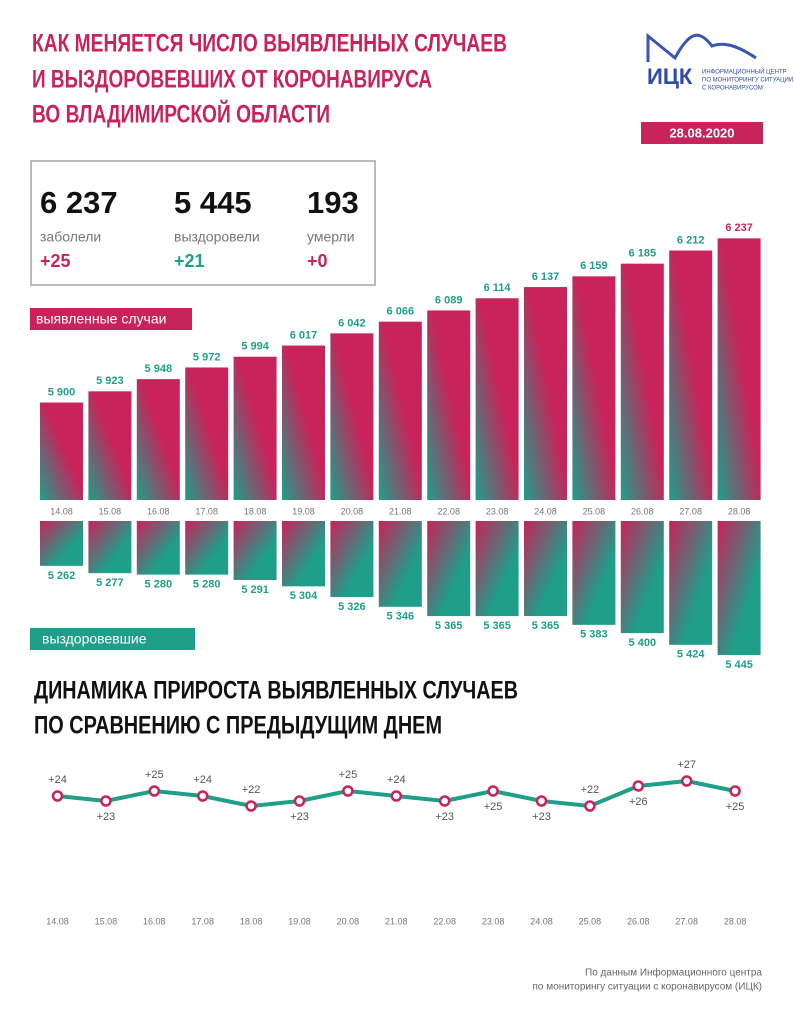 The height and width of the screenshot is (1024, 794). What do you see at coordinates (106, 921) in the screenshot?
I see `x-tick-label: 15.08` at bounding box center [106, 921].